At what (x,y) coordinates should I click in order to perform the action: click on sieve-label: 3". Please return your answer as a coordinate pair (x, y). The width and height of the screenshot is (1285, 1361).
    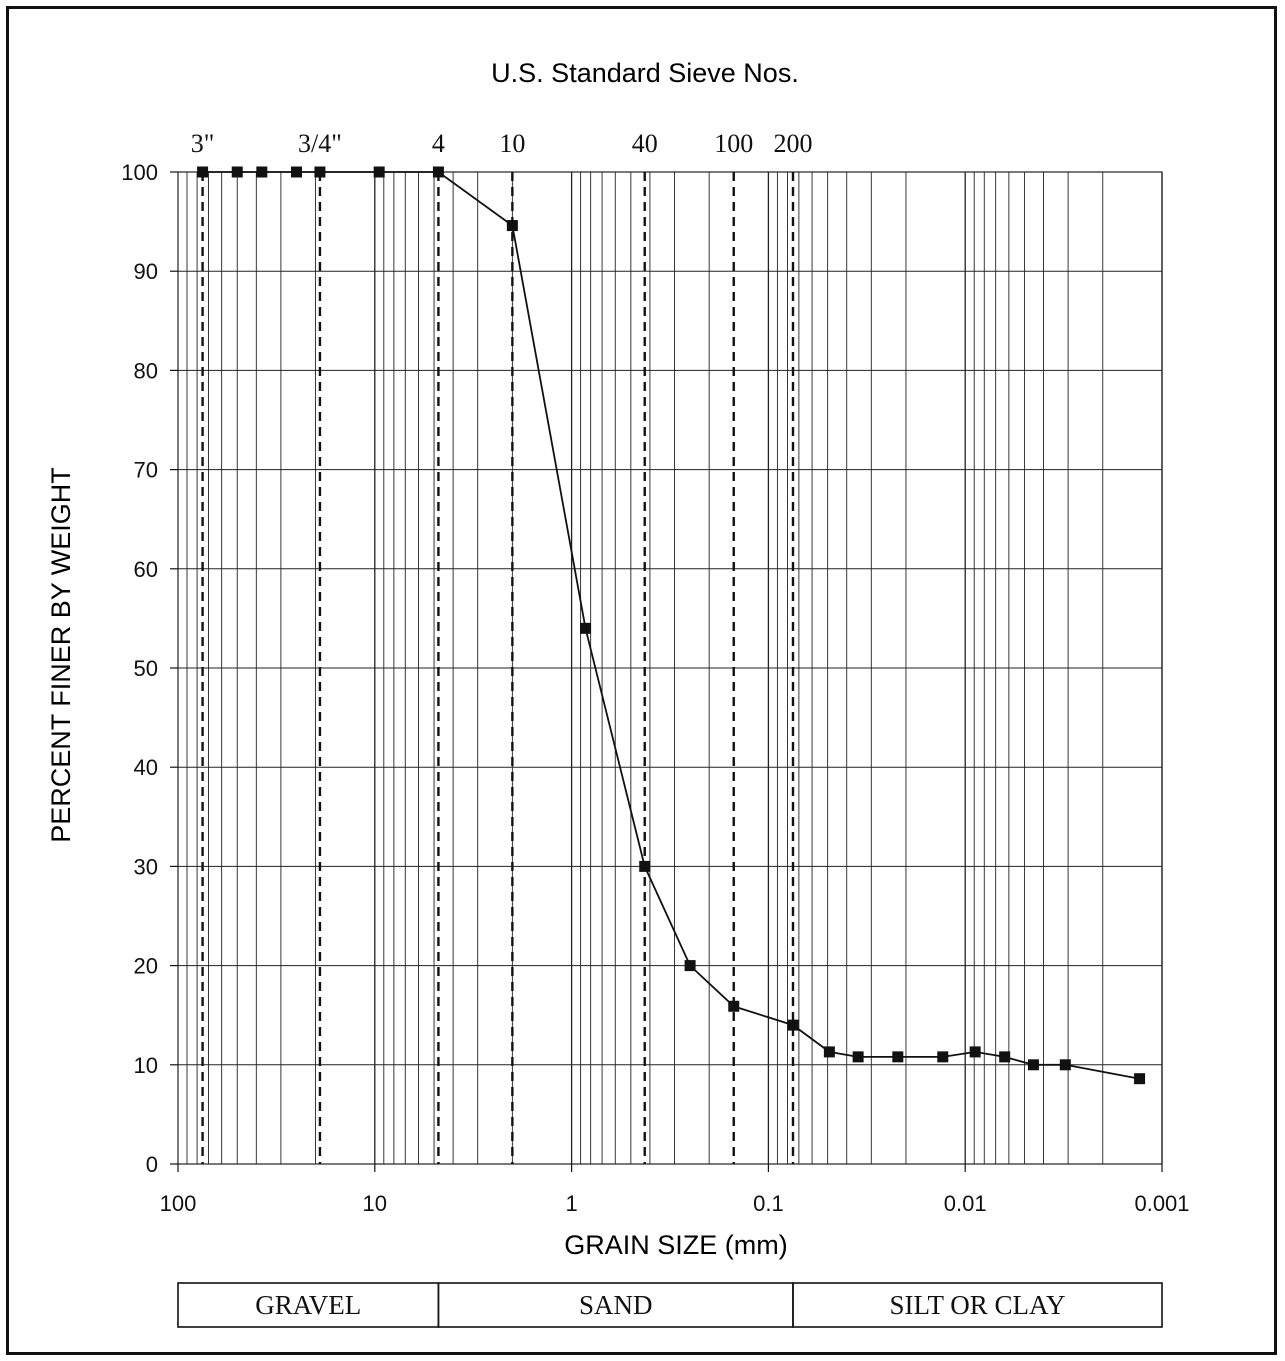
    Looking at the image, I should click on (203, 143).